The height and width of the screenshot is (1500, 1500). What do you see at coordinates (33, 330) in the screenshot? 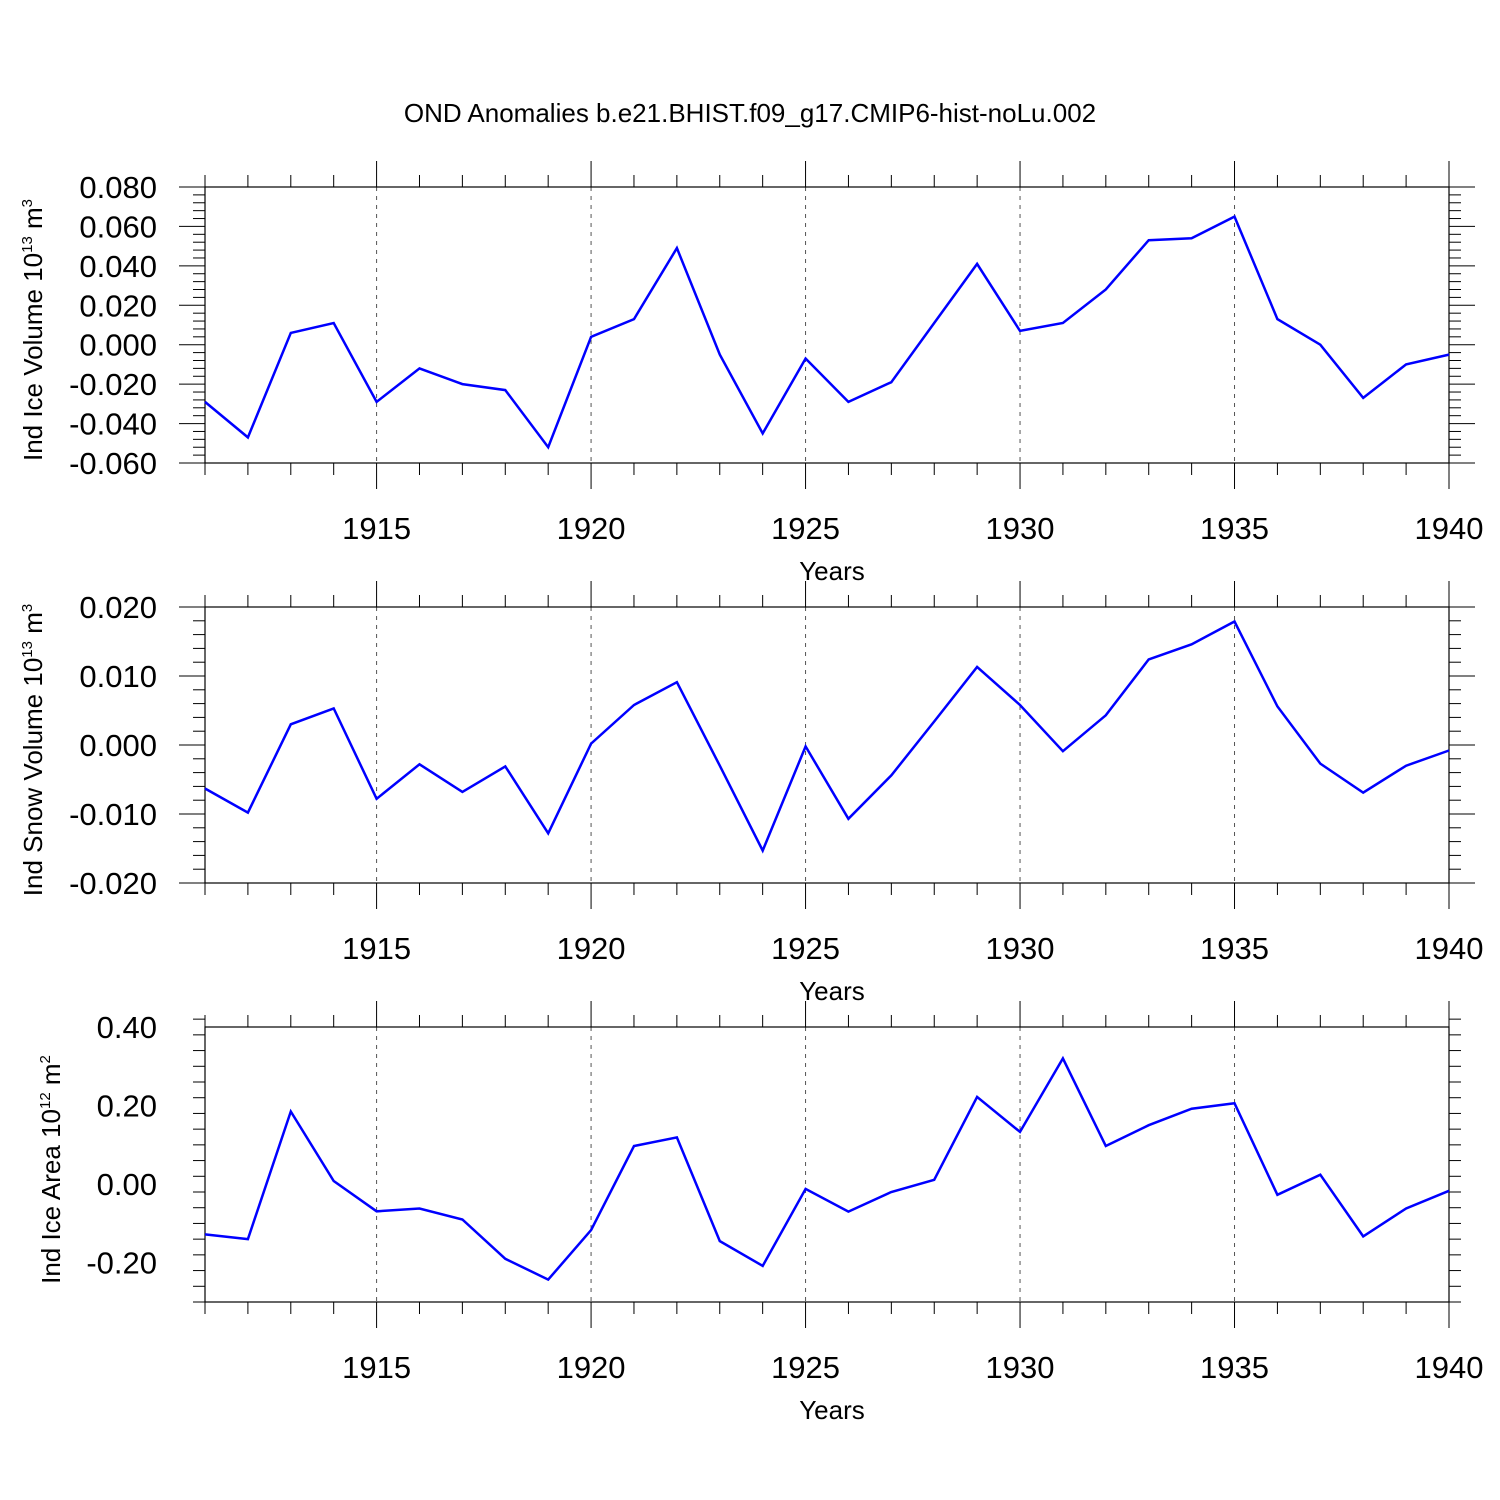
I see `y-axis-title: Ind Ice Volume 1013 m3` at bounding box center [33, 330].